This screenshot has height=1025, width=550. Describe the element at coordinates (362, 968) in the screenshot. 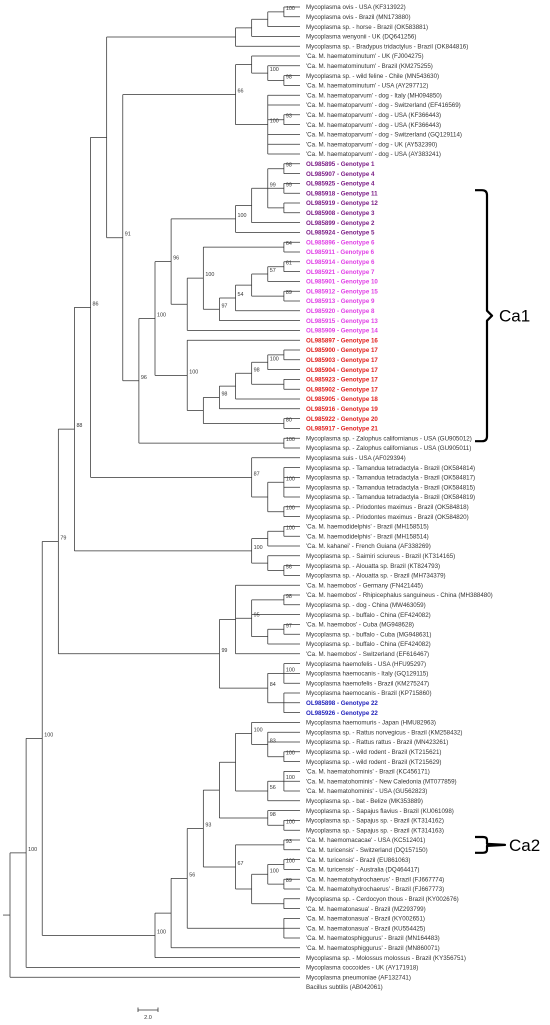

I see `leaf-label: Mycoplasma coccoides - UK (AY171918)` at that location.